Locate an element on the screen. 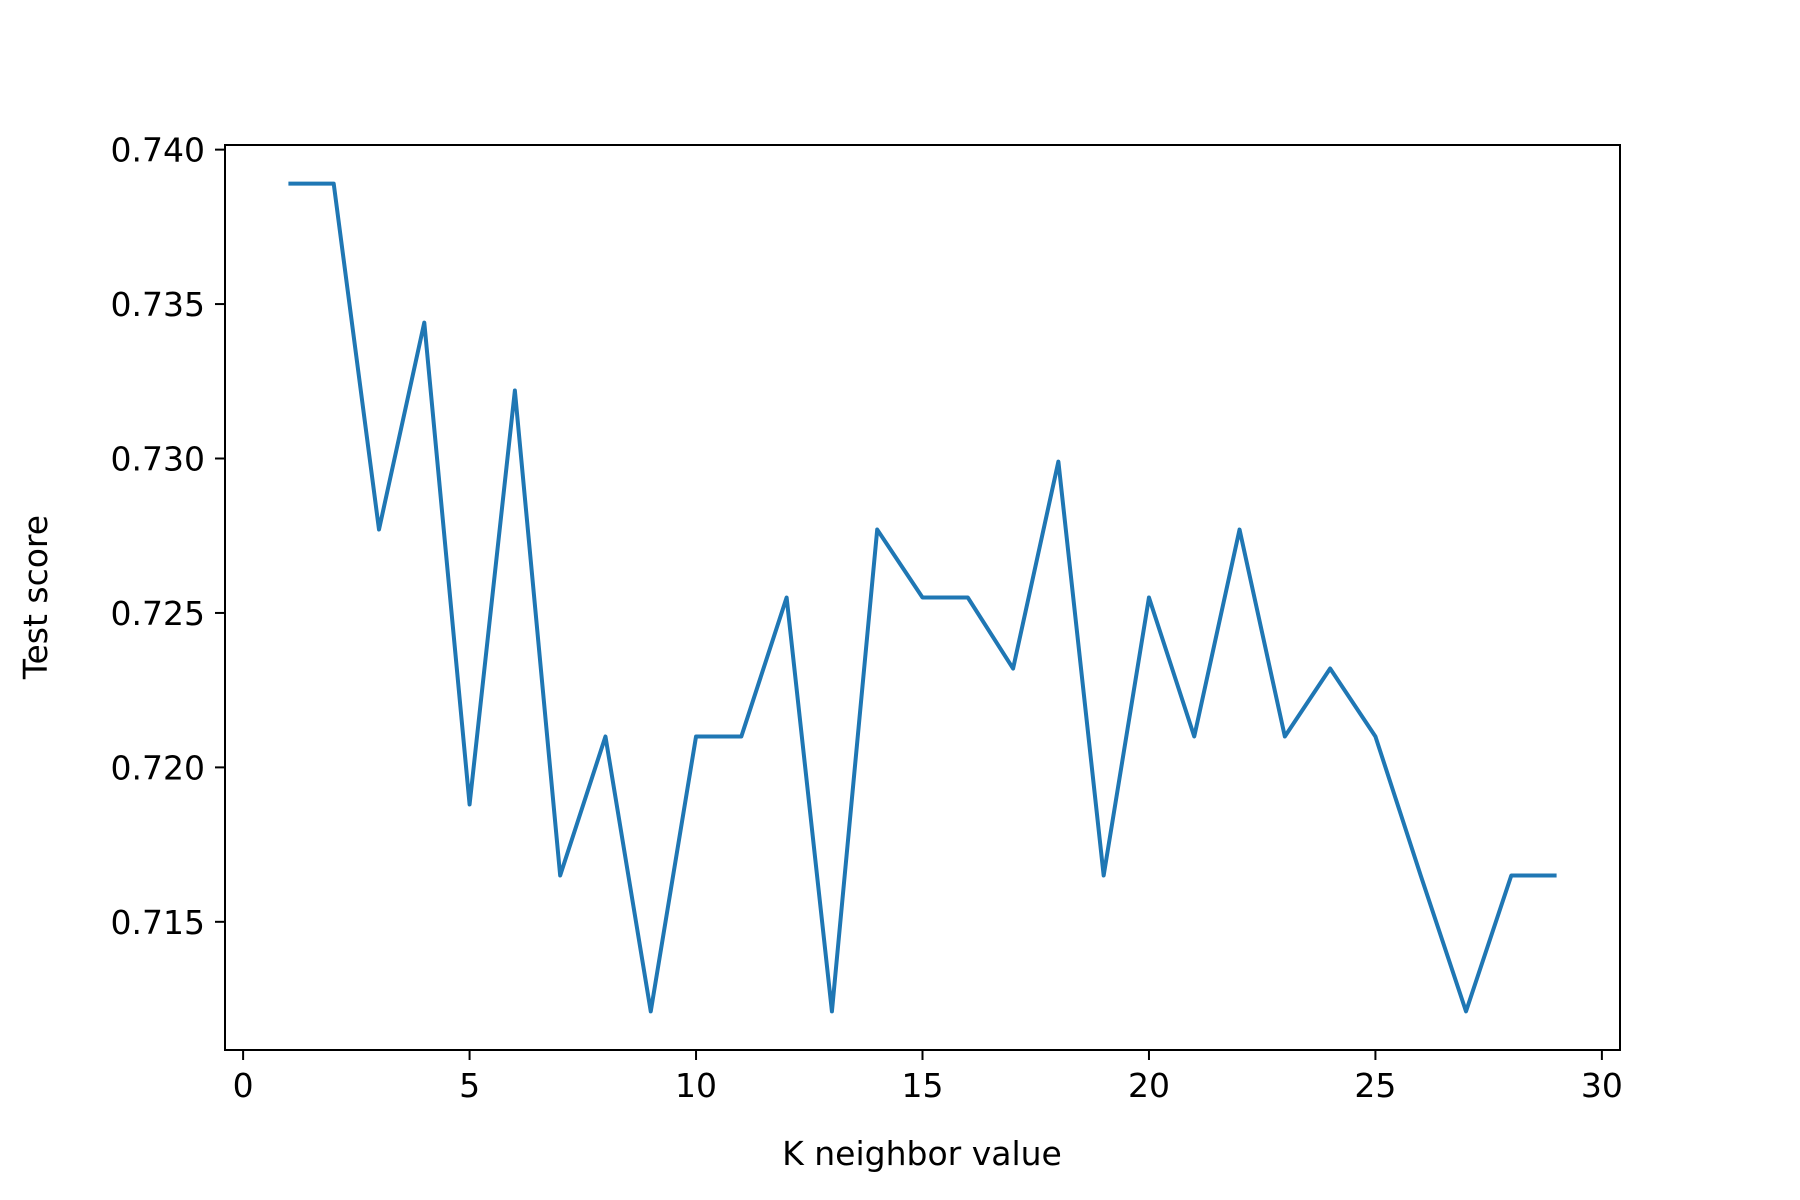 The width and height of the screenshot is (1800, 1200). y-tick-label: 0.720 is located at coordinates (158, 767).